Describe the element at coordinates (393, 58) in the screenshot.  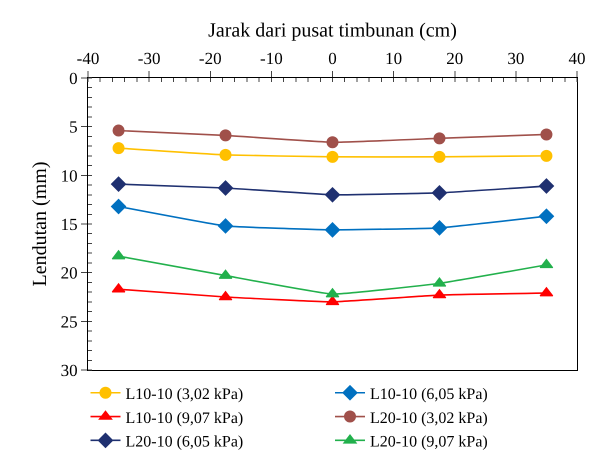
I see `x-tick-label: 10` at that location.